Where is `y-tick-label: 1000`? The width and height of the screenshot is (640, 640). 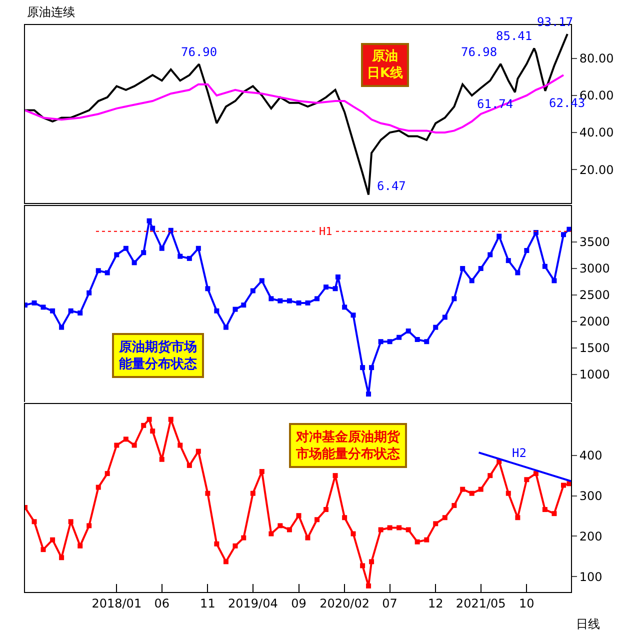
y-tick-label: 1000 is located at coordinates (594, 375).